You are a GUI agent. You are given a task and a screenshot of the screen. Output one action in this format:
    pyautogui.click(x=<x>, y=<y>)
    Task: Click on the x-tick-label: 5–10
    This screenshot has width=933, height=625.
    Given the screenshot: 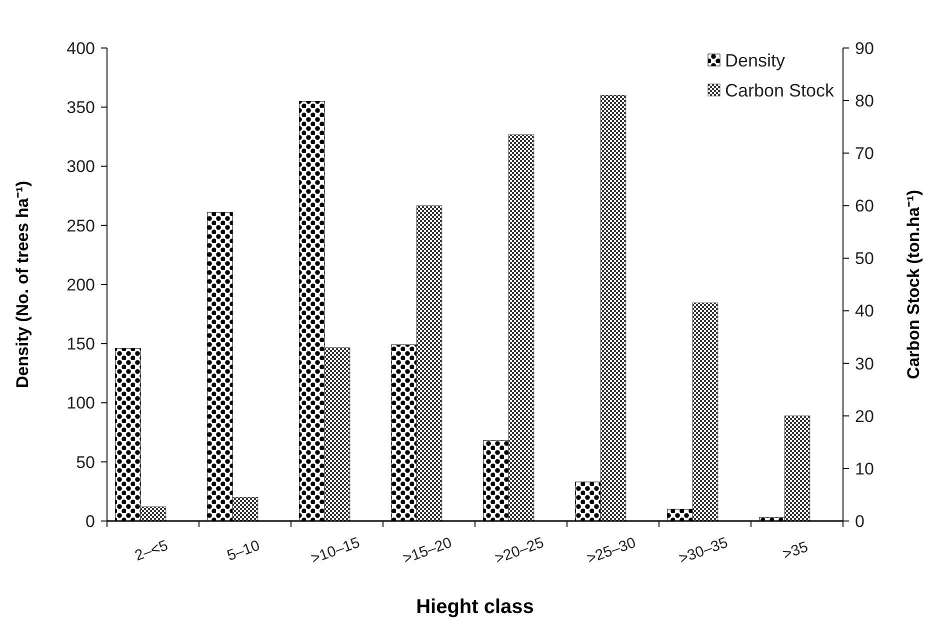 What is the action you would take?
    pyautogui.click(x=243, y=550)
    